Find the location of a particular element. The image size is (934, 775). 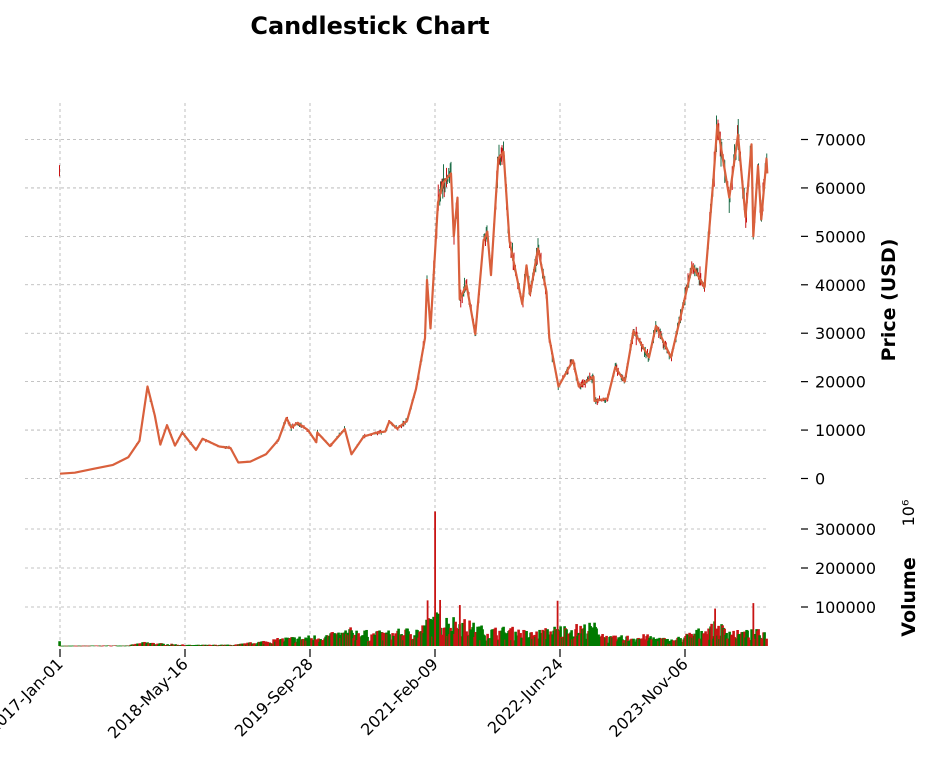

price-tick-label: 30000 is located at coordinates (840, 333).